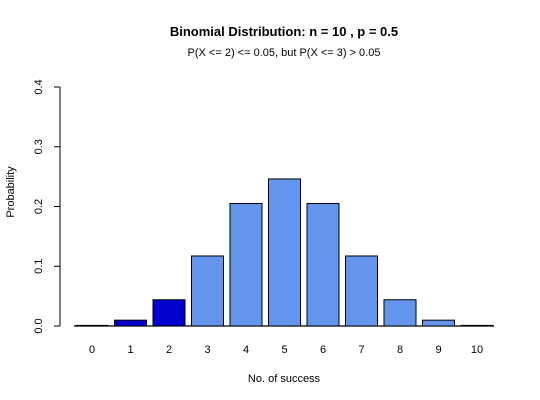 This screenshot has width=540, height=400. I want to click on x-ticks: 0 1 2 3 4 5 6 7 8 9 10, so click(286, 350).